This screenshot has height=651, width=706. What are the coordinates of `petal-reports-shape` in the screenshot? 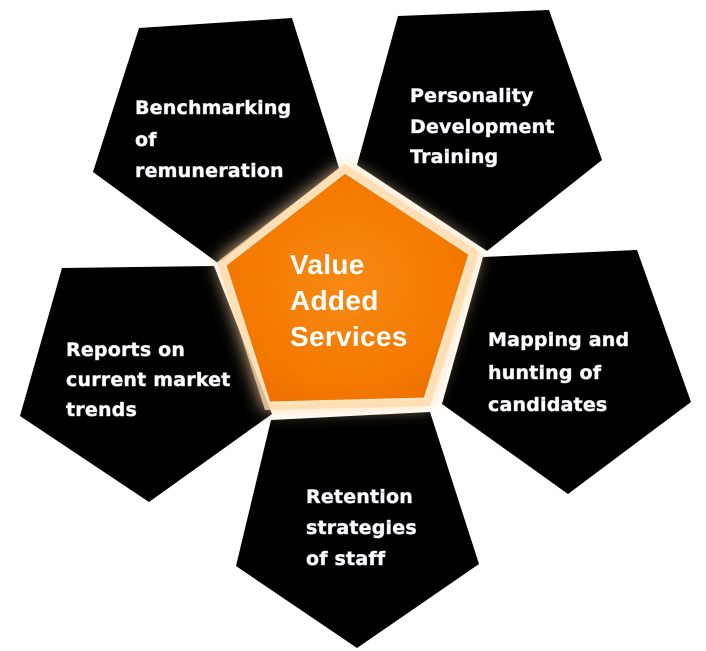 It's located at (146, 384).